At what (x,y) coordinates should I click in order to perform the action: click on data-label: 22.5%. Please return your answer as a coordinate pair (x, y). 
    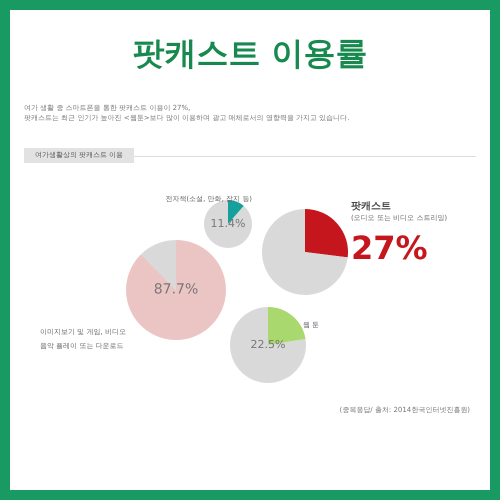
    Looking at the image, I should click on (268, 344).